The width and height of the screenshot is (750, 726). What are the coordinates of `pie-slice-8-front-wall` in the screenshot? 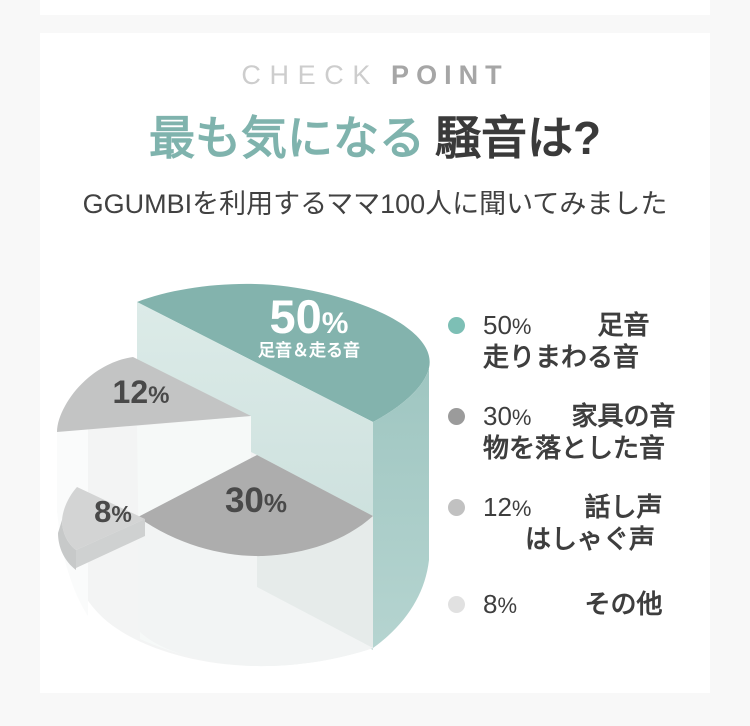 It's located at (110, 543).